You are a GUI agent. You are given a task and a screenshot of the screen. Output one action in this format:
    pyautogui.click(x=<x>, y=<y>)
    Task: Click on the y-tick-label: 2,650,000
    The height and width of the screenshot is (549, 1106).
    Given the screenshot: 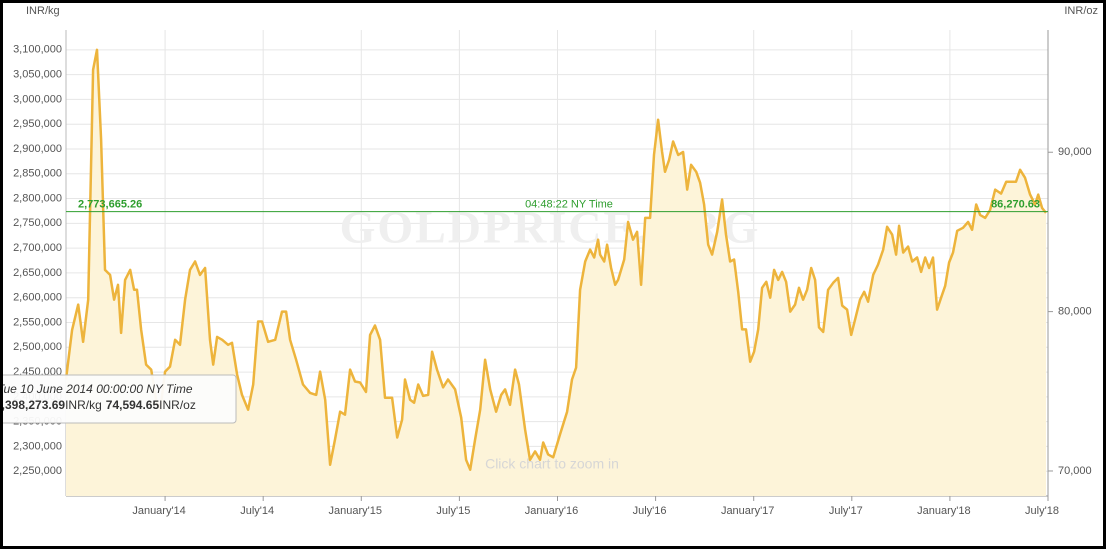 What is the action you would take?
    pyautogui.click(x=37, y=273)
    